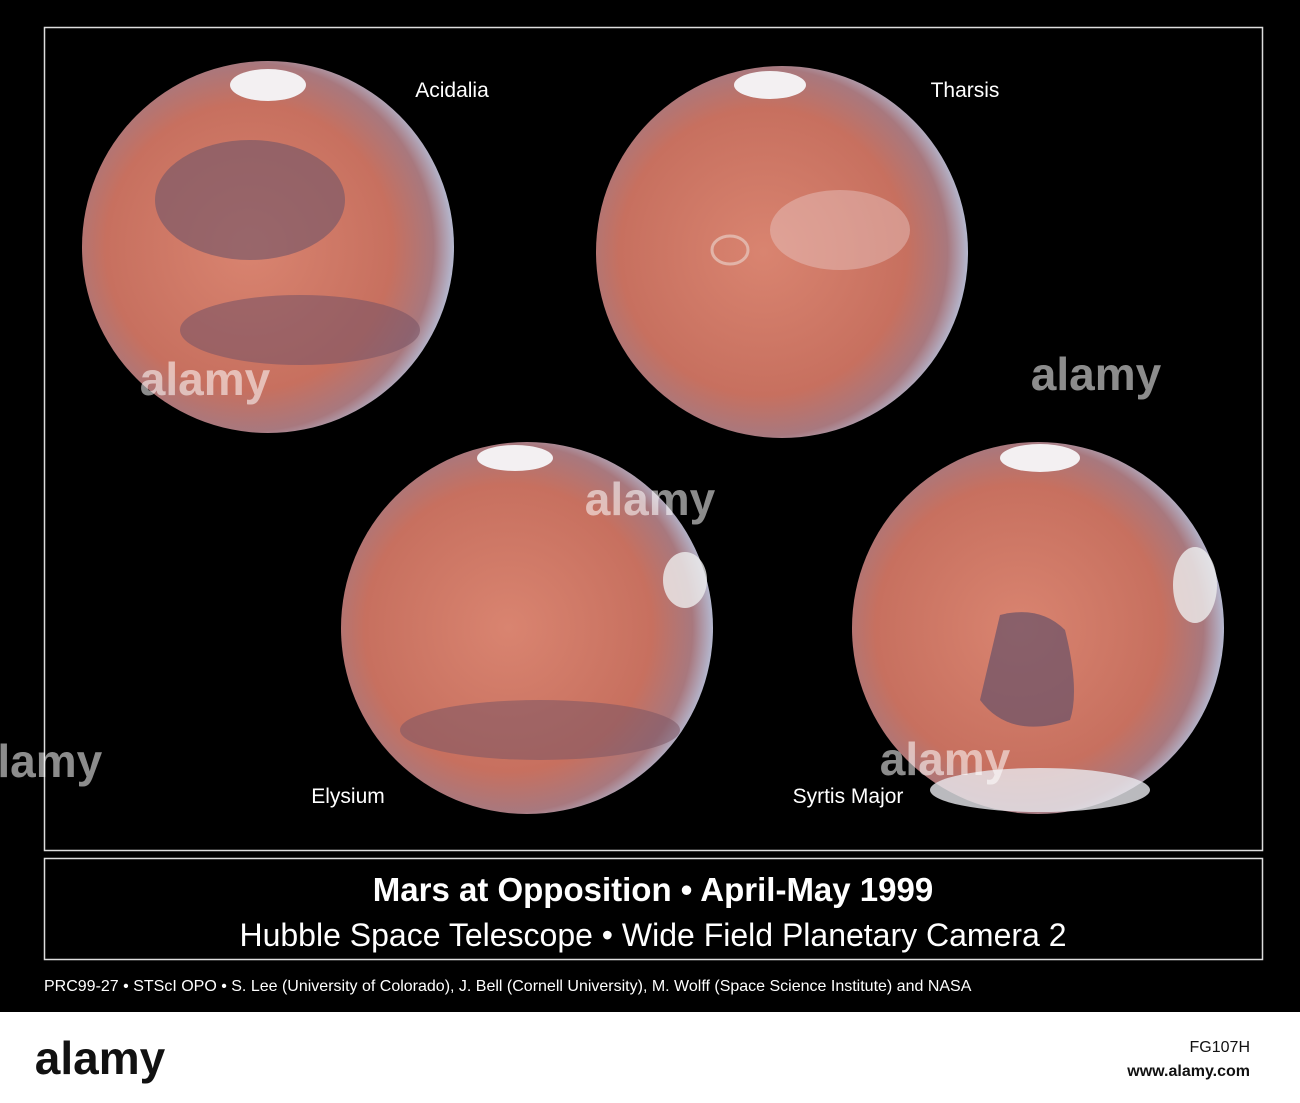 Image resolution: width=1300 pixels, height=1103 pixels. Describe the element at coordinates (100, 1058) in the screenshot. I see `alamy-logo: alamy` at that location.